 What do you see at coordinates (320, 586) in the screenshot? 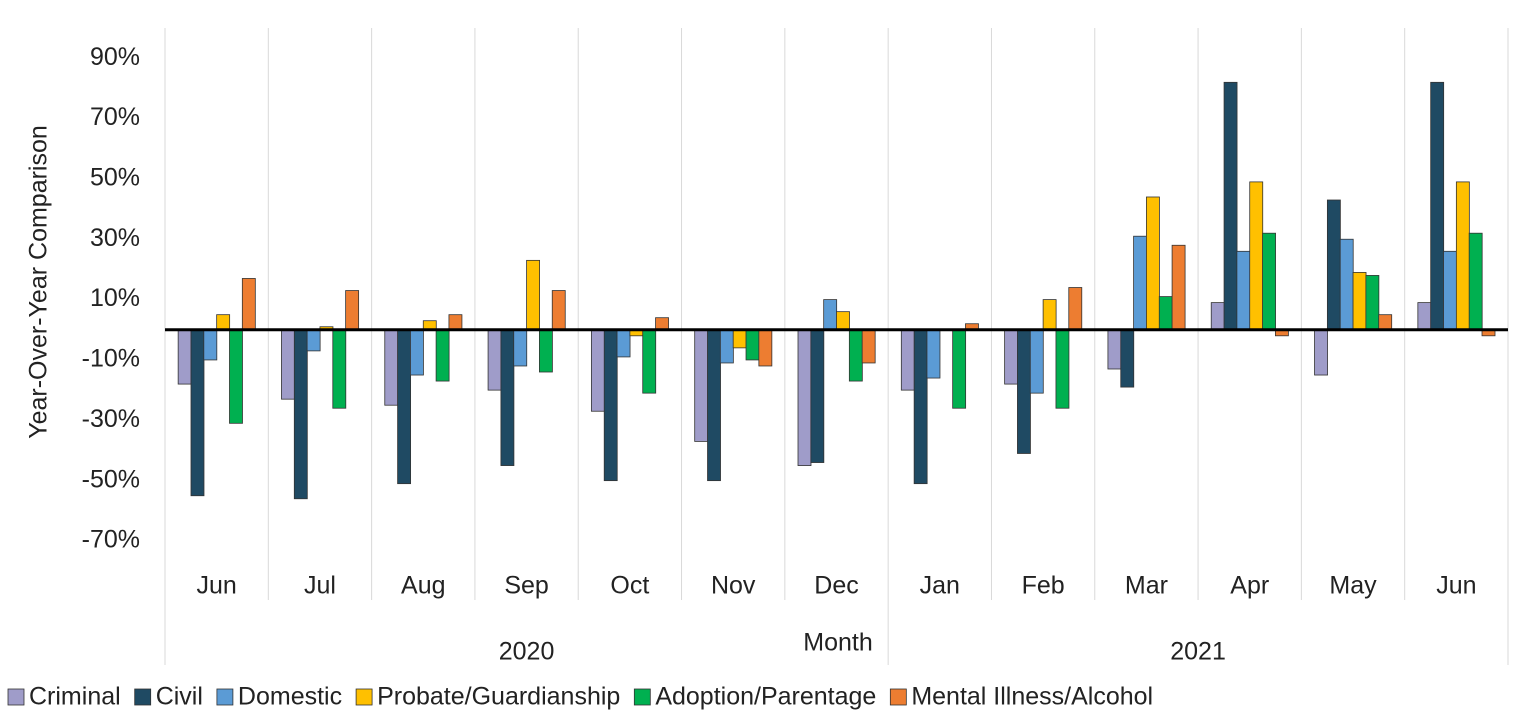
I see `x-tick-label: Jul` at bounding box center [320, 586].